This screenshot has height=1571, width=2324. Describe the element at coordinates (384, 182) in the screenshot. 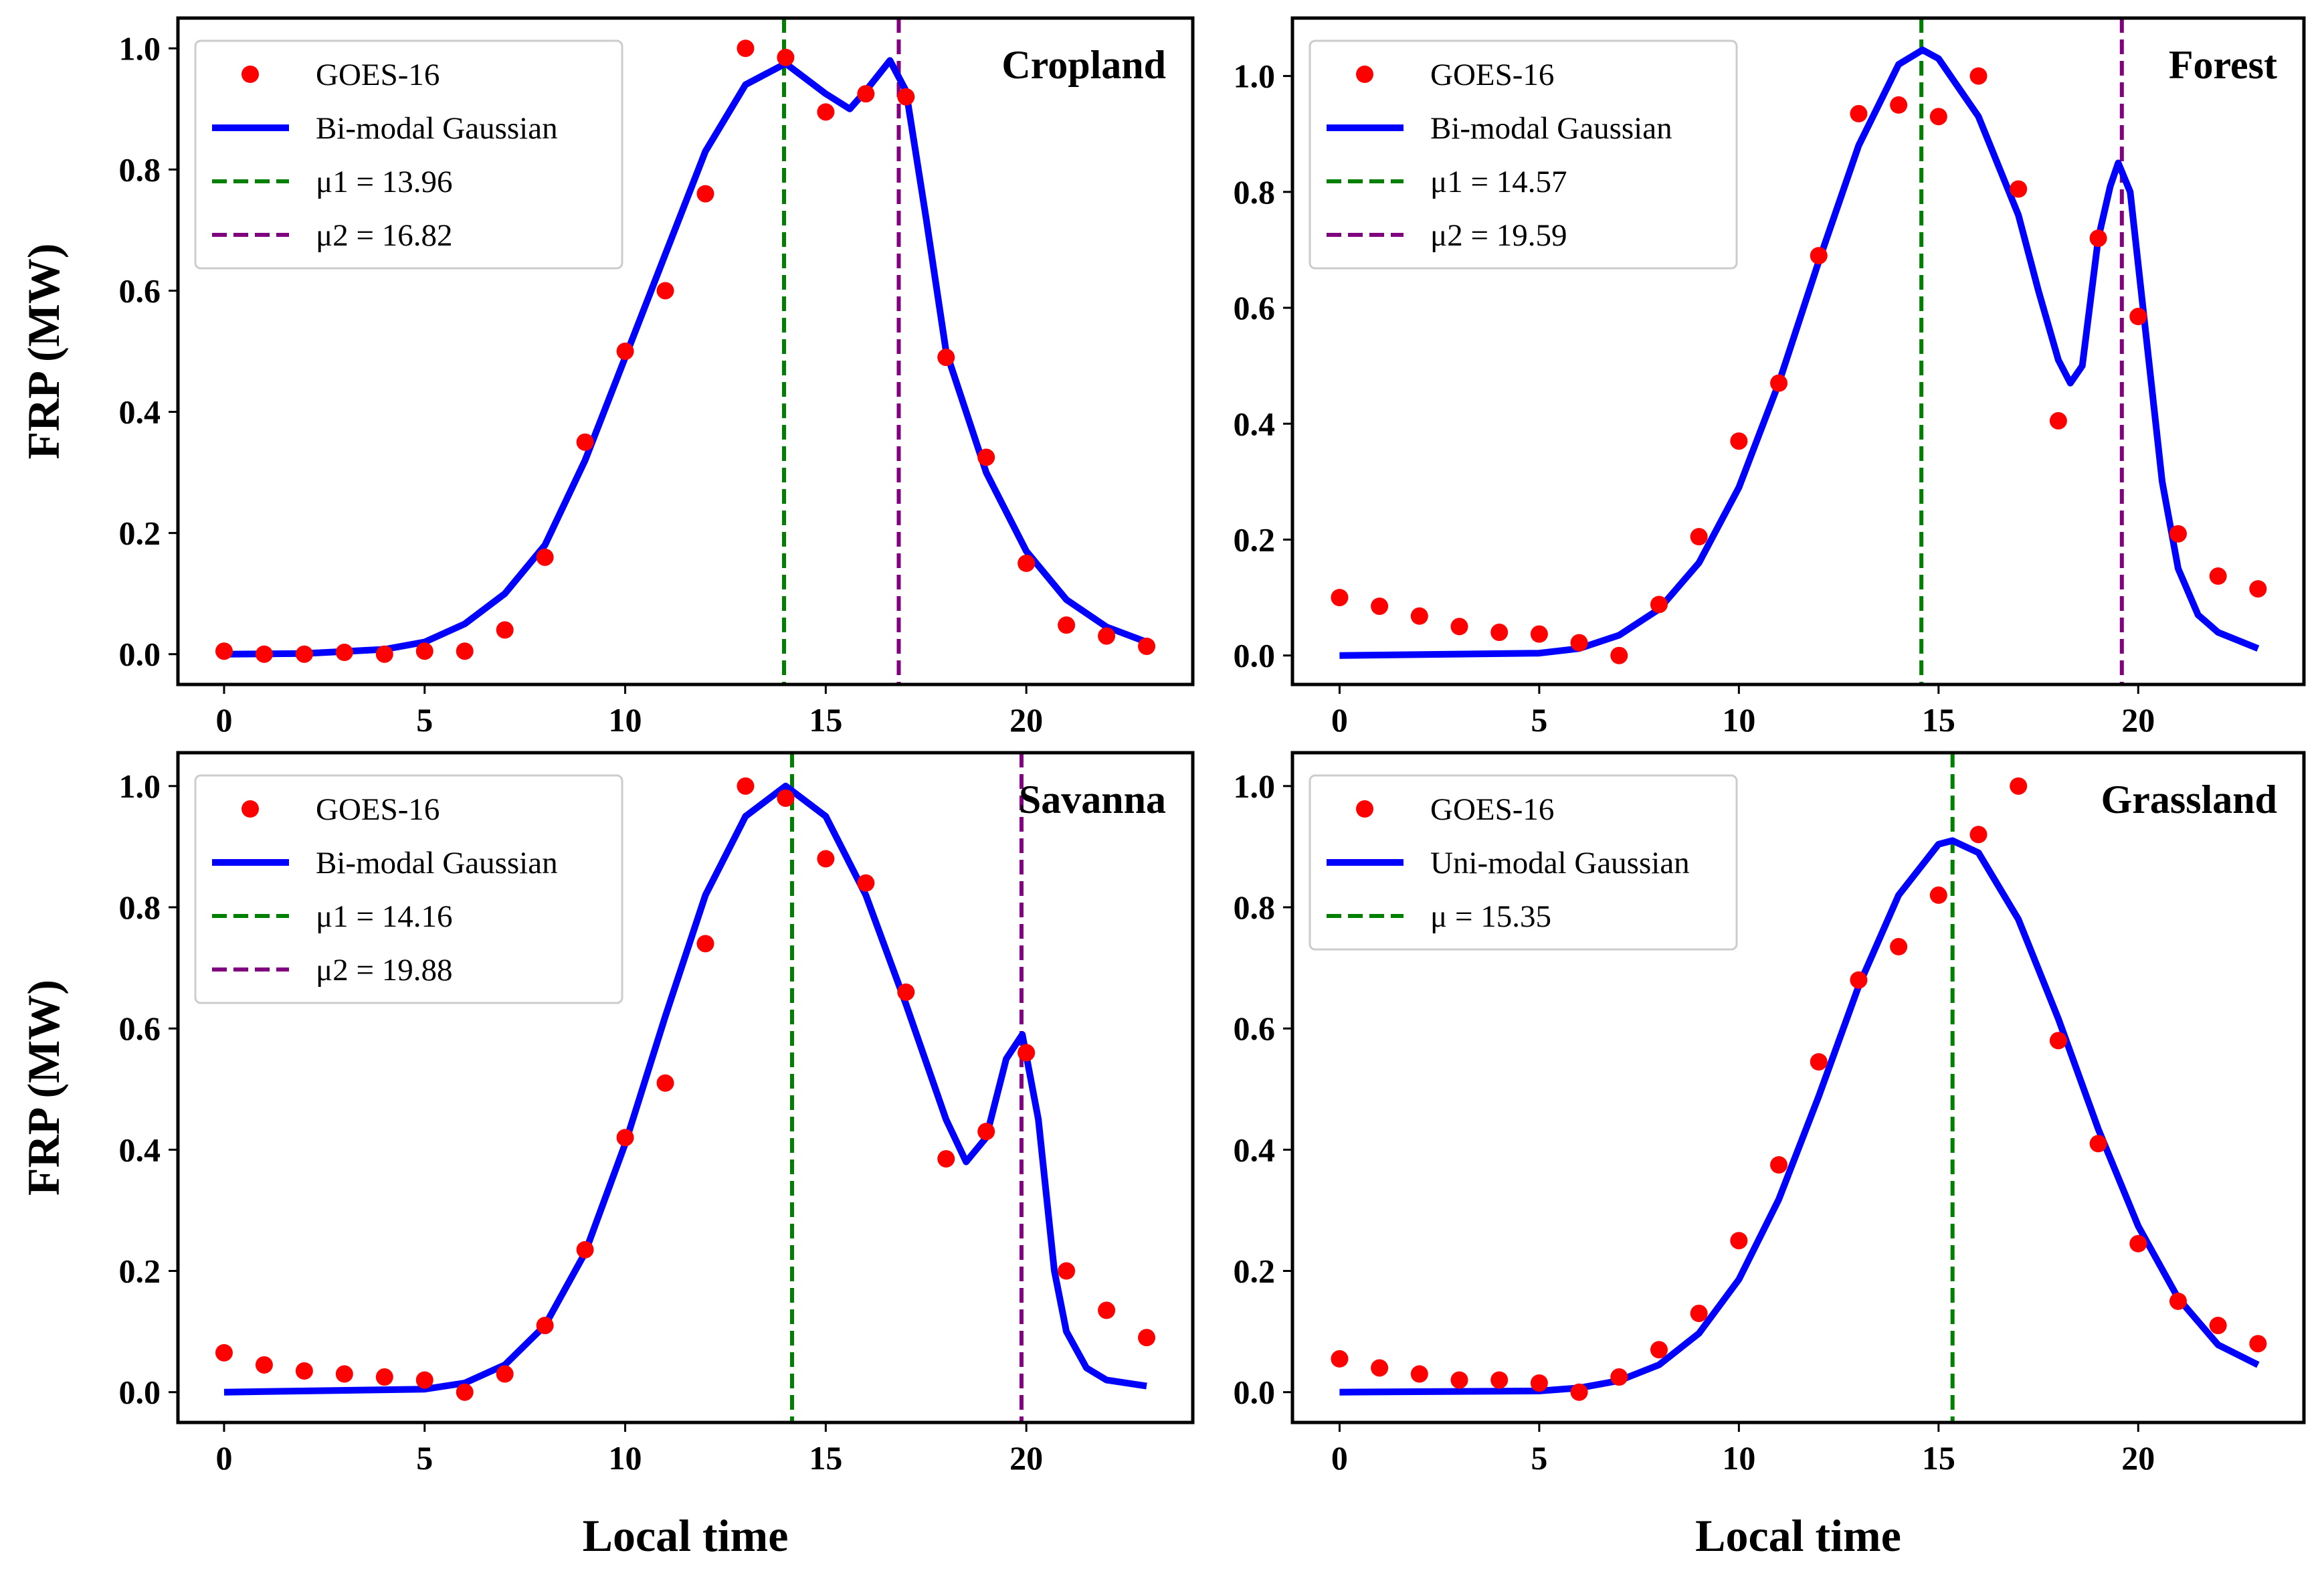

I see `legend-label: μ1 = 13.96` at that location.